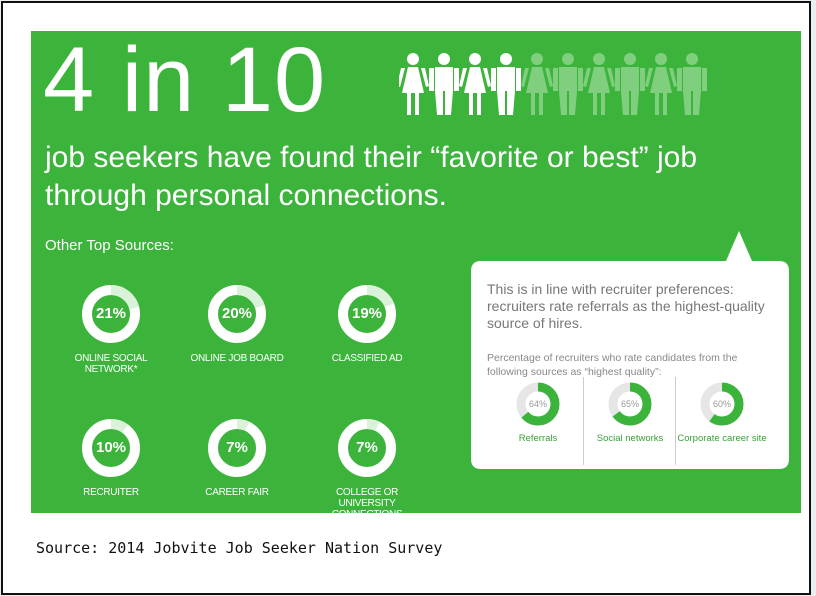 The height and width of the screenshot is (596, 816). I want to click on source-value: 21%, so click(111, 313).